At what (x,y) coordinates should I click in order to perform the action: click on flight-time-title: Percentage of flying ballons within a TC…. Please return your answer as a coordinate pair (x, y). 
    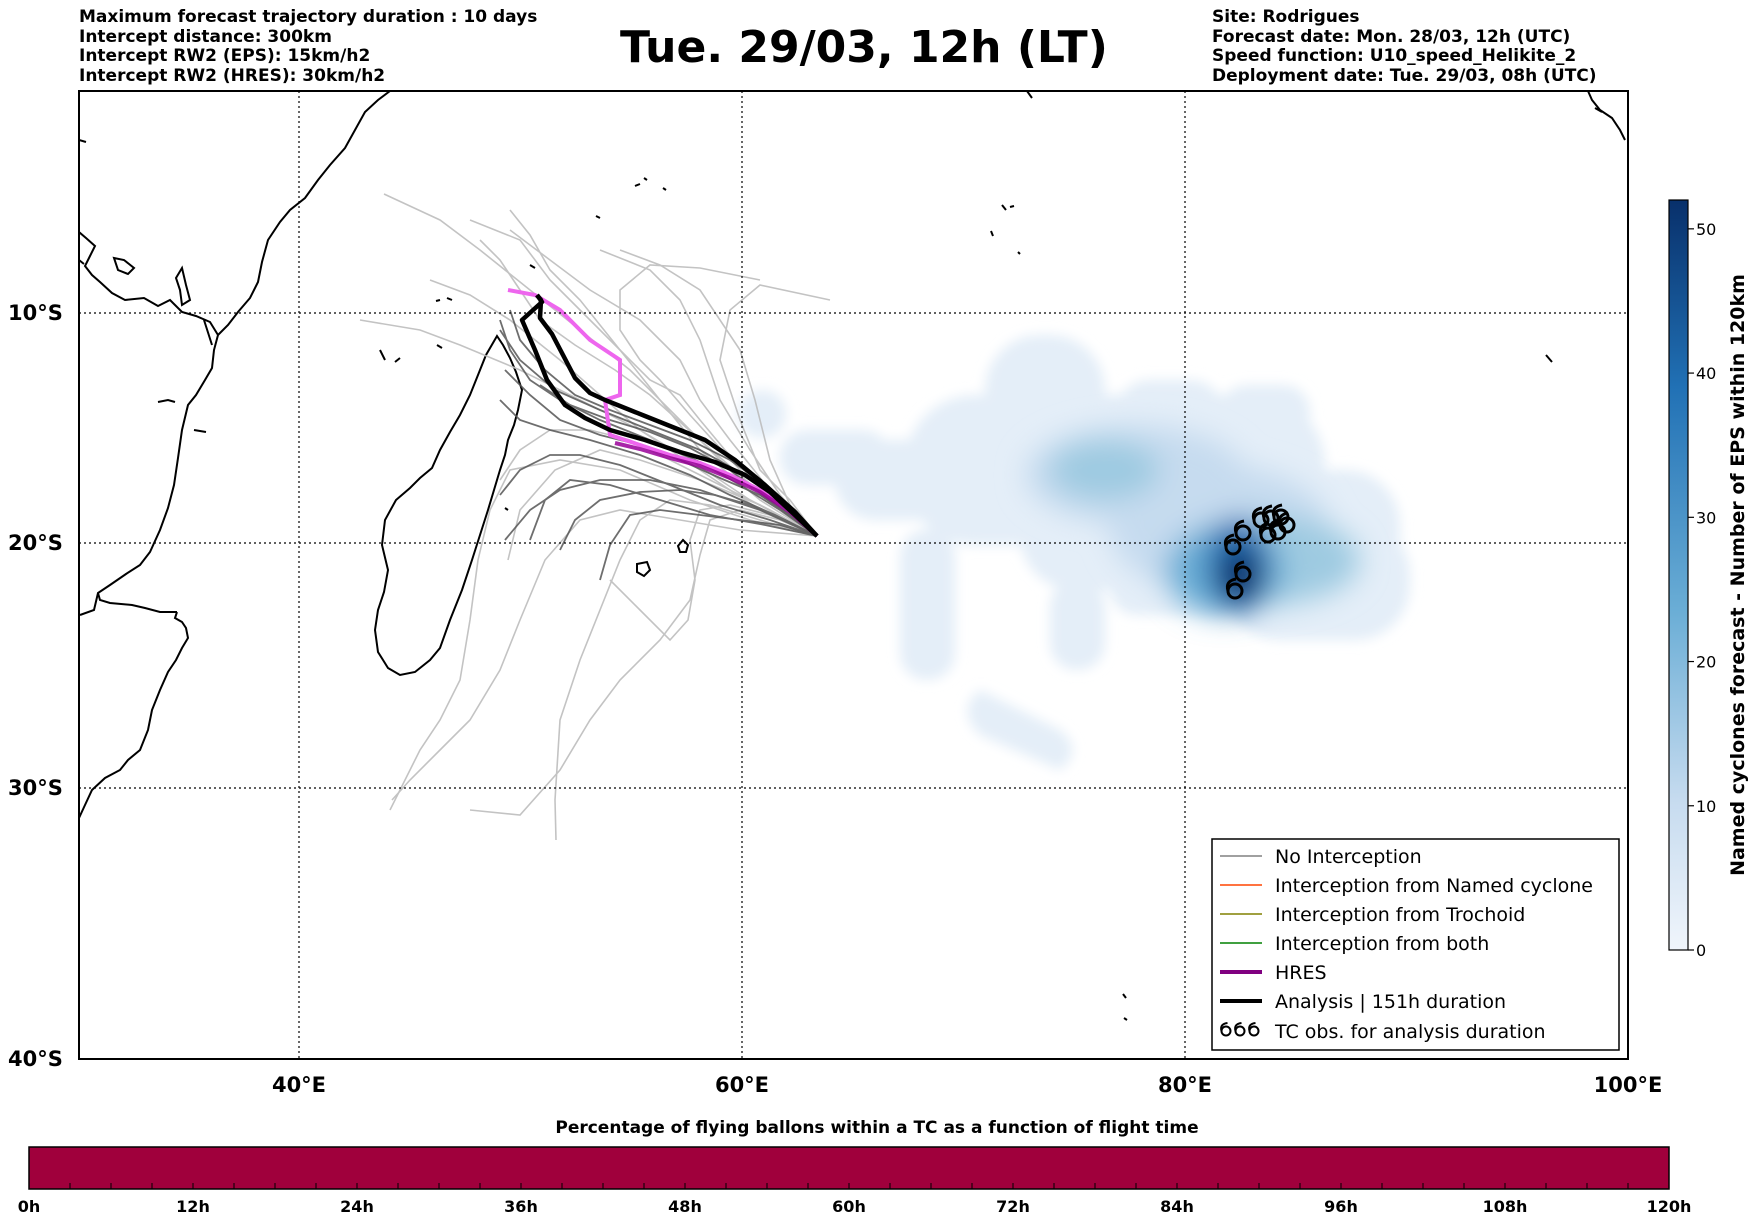
    Looking at the image, I should click on (877, 1128).